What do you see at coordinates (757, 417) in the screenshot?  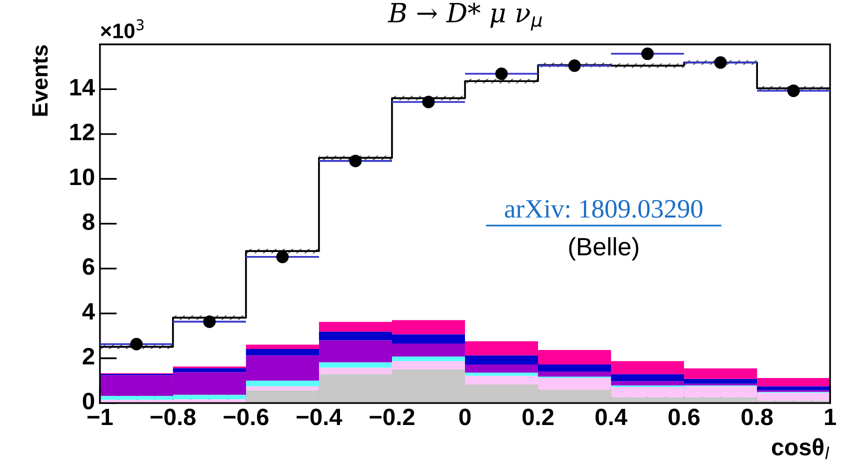 I see `x-tick-label: 0.8` at bounding box center [757, 417].